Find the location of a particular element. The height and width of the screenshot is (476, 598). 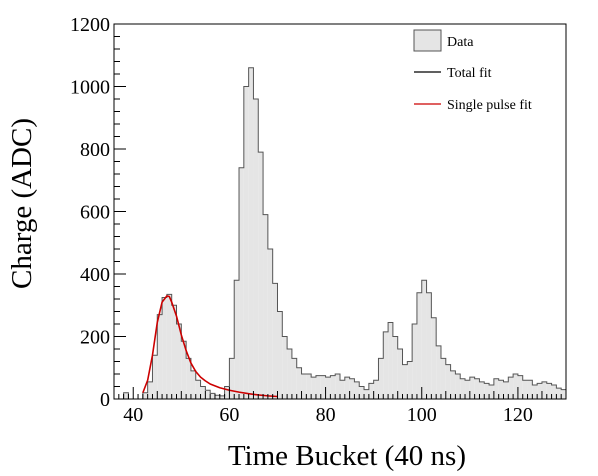

x-tick-label: 40 is located at coordinates (133, 415).